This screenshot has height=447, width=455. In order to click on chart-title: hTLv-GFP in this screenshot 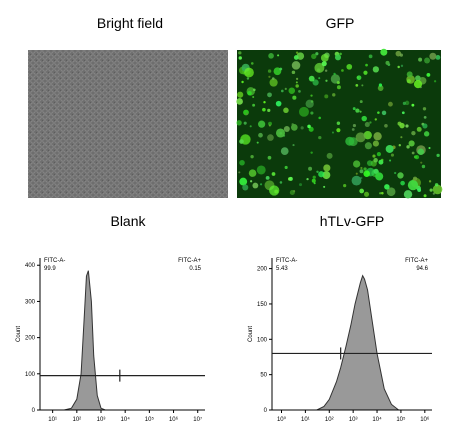, I will do `click(352, 221)`.